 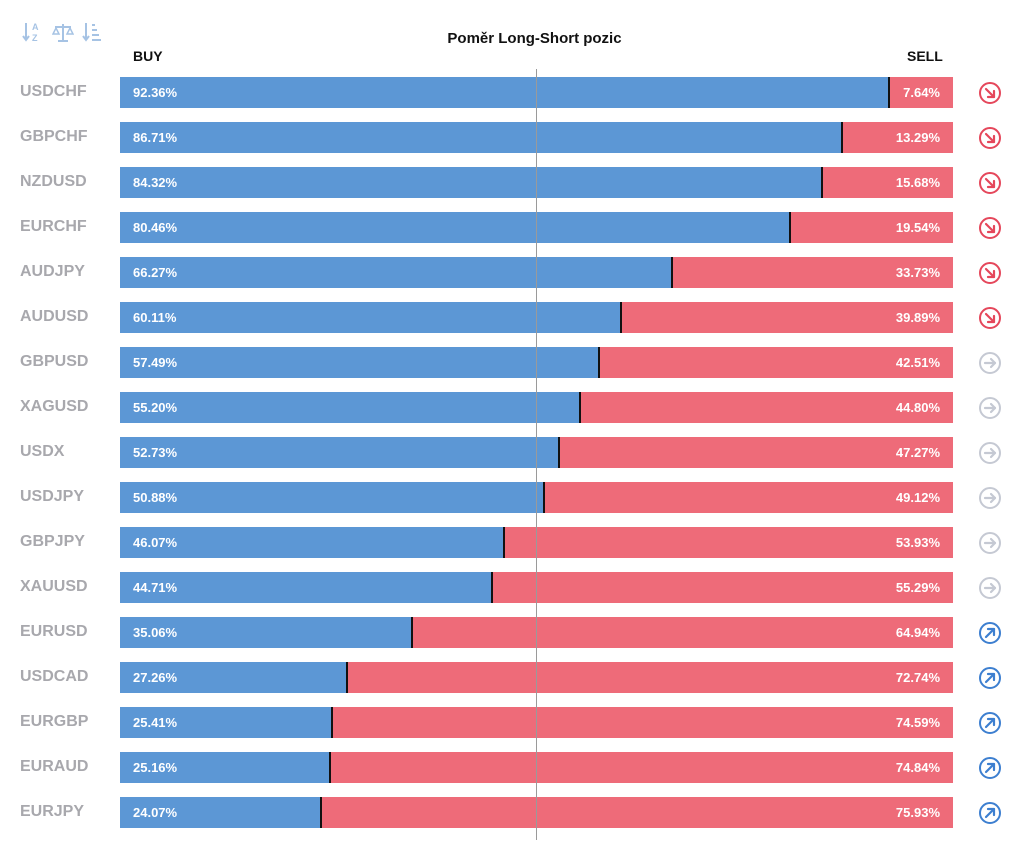 I want to click on toolbar: A Z, so click(x=63, y=32).